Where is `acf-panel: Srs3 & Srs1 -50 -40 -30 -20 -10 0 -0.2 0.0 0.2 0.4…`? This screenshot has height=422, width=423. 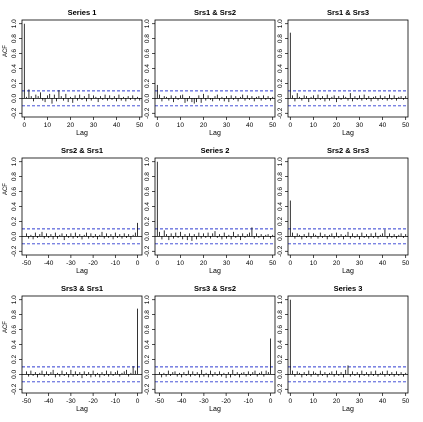 acf-panel: Srs3 & Srs1 -50 -40 -30 -20 -10 0 -0.2 0.0 0.2 0.4… is located at coordinates (73, 348).